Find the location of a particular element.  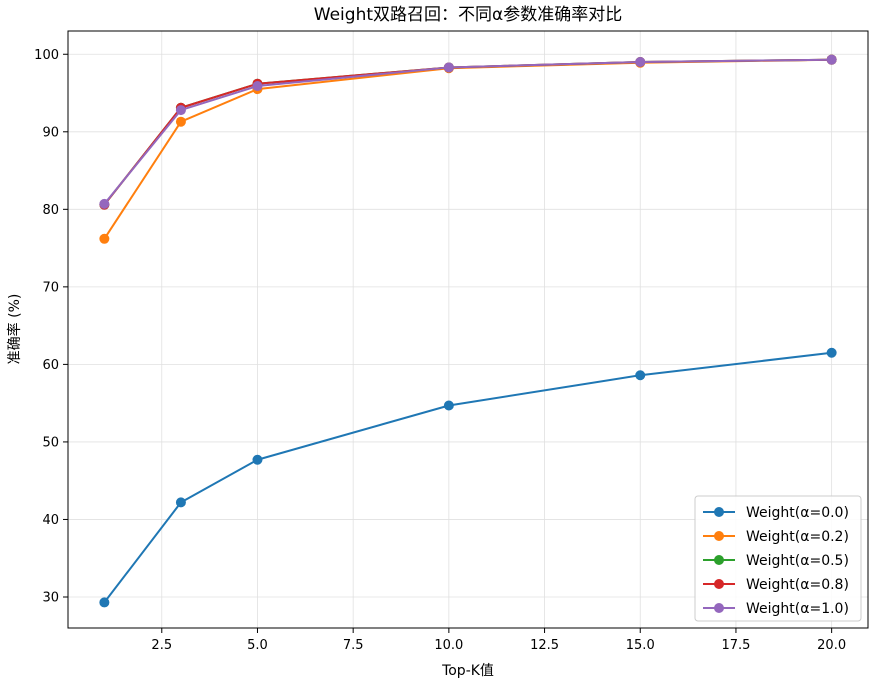

legend-label: Weight(α=1.0) is located at coordinates (797, 609).